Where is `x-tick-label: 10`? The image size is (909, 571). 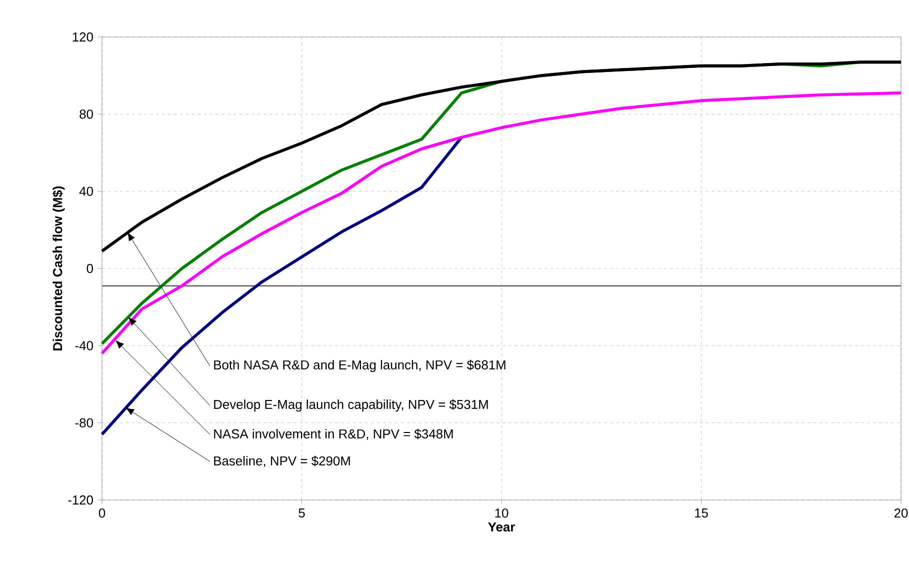 x-tick-label: 10 is located at coordinates (501, 513).